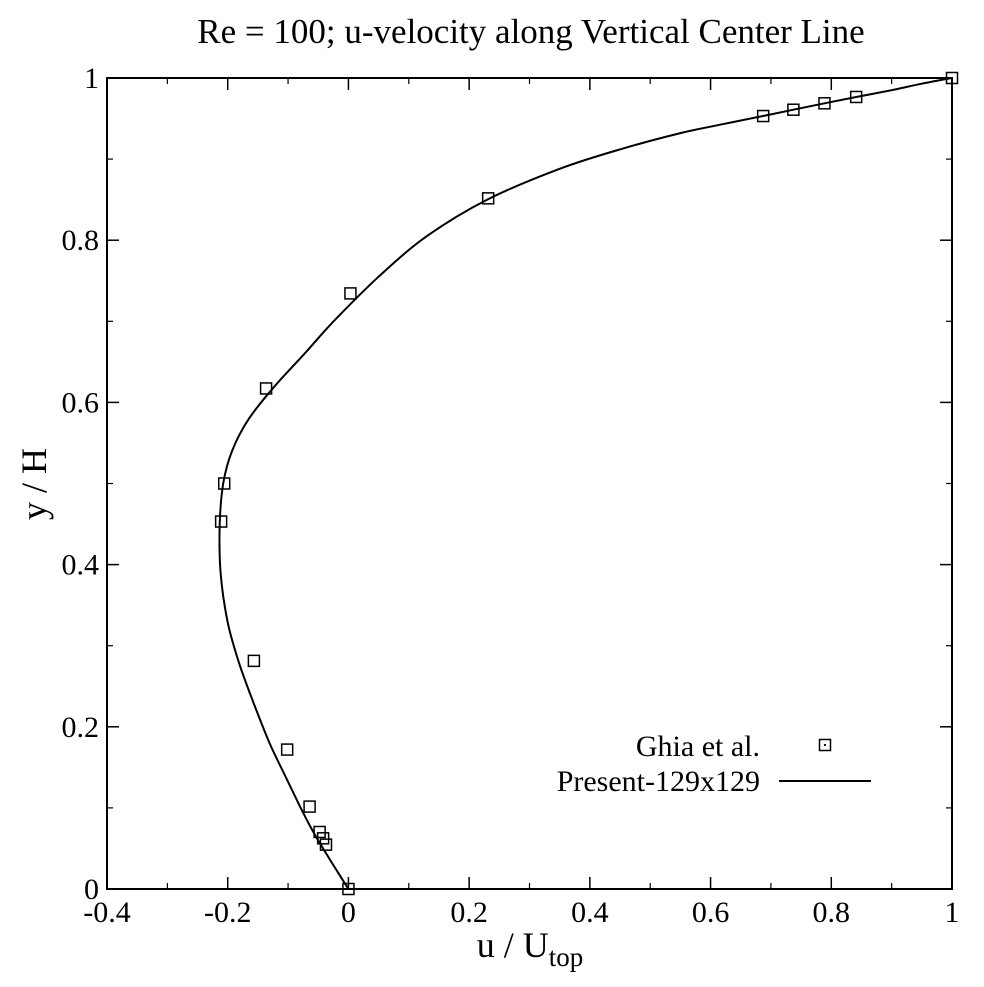 The width and height of the screenshot is (984, 987). I want to click on x-axis-label: u / Utop, so click(530, 948).